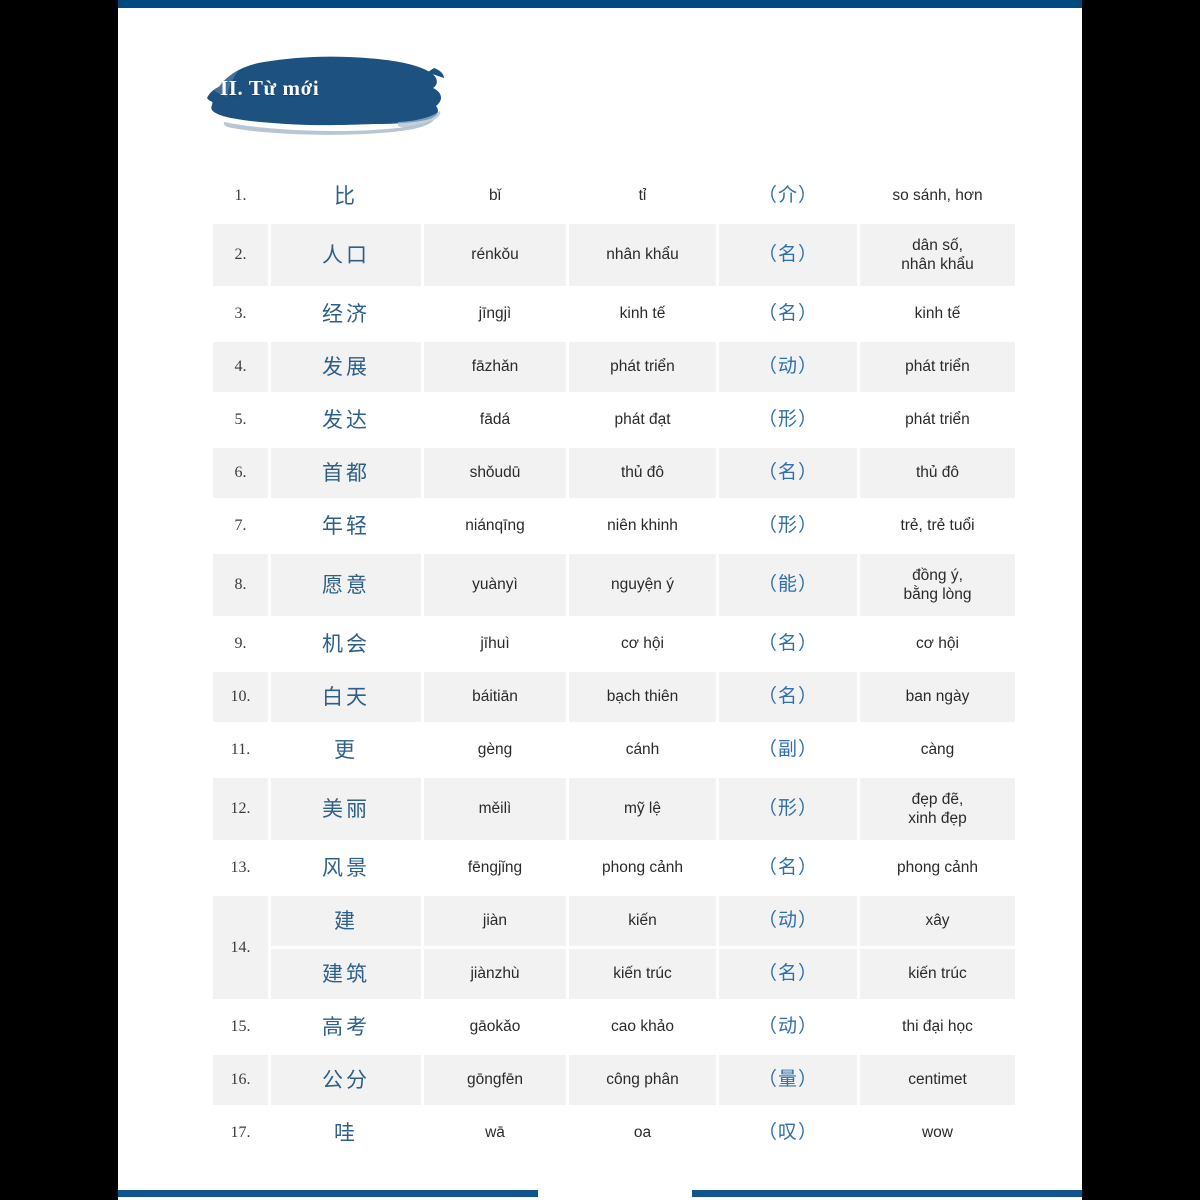 The image size is (1200, 1200). I want to click on sino-vietnamese: cao khảo, so click(642, 1027).